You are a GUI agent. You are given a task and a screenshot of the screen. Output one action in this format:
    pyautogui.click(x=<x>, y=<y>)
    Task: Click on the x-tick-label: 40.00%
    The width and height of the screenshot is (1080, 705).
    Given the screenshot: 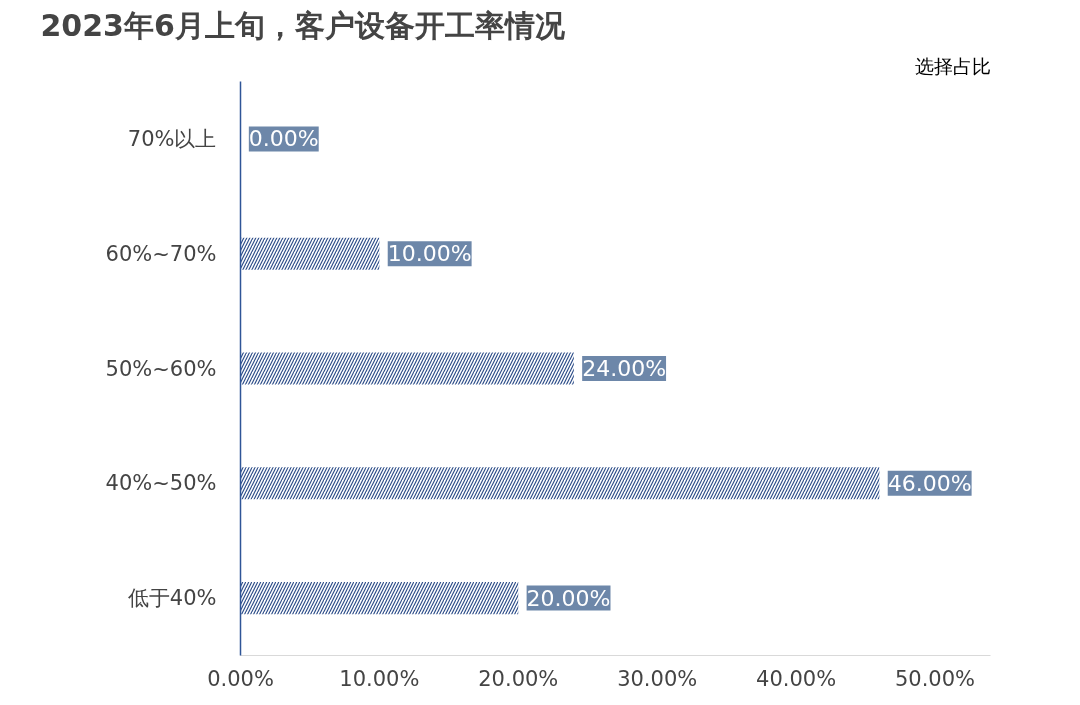 What is the action you would take?
    pyautogui.click(x=796, y=678)
    